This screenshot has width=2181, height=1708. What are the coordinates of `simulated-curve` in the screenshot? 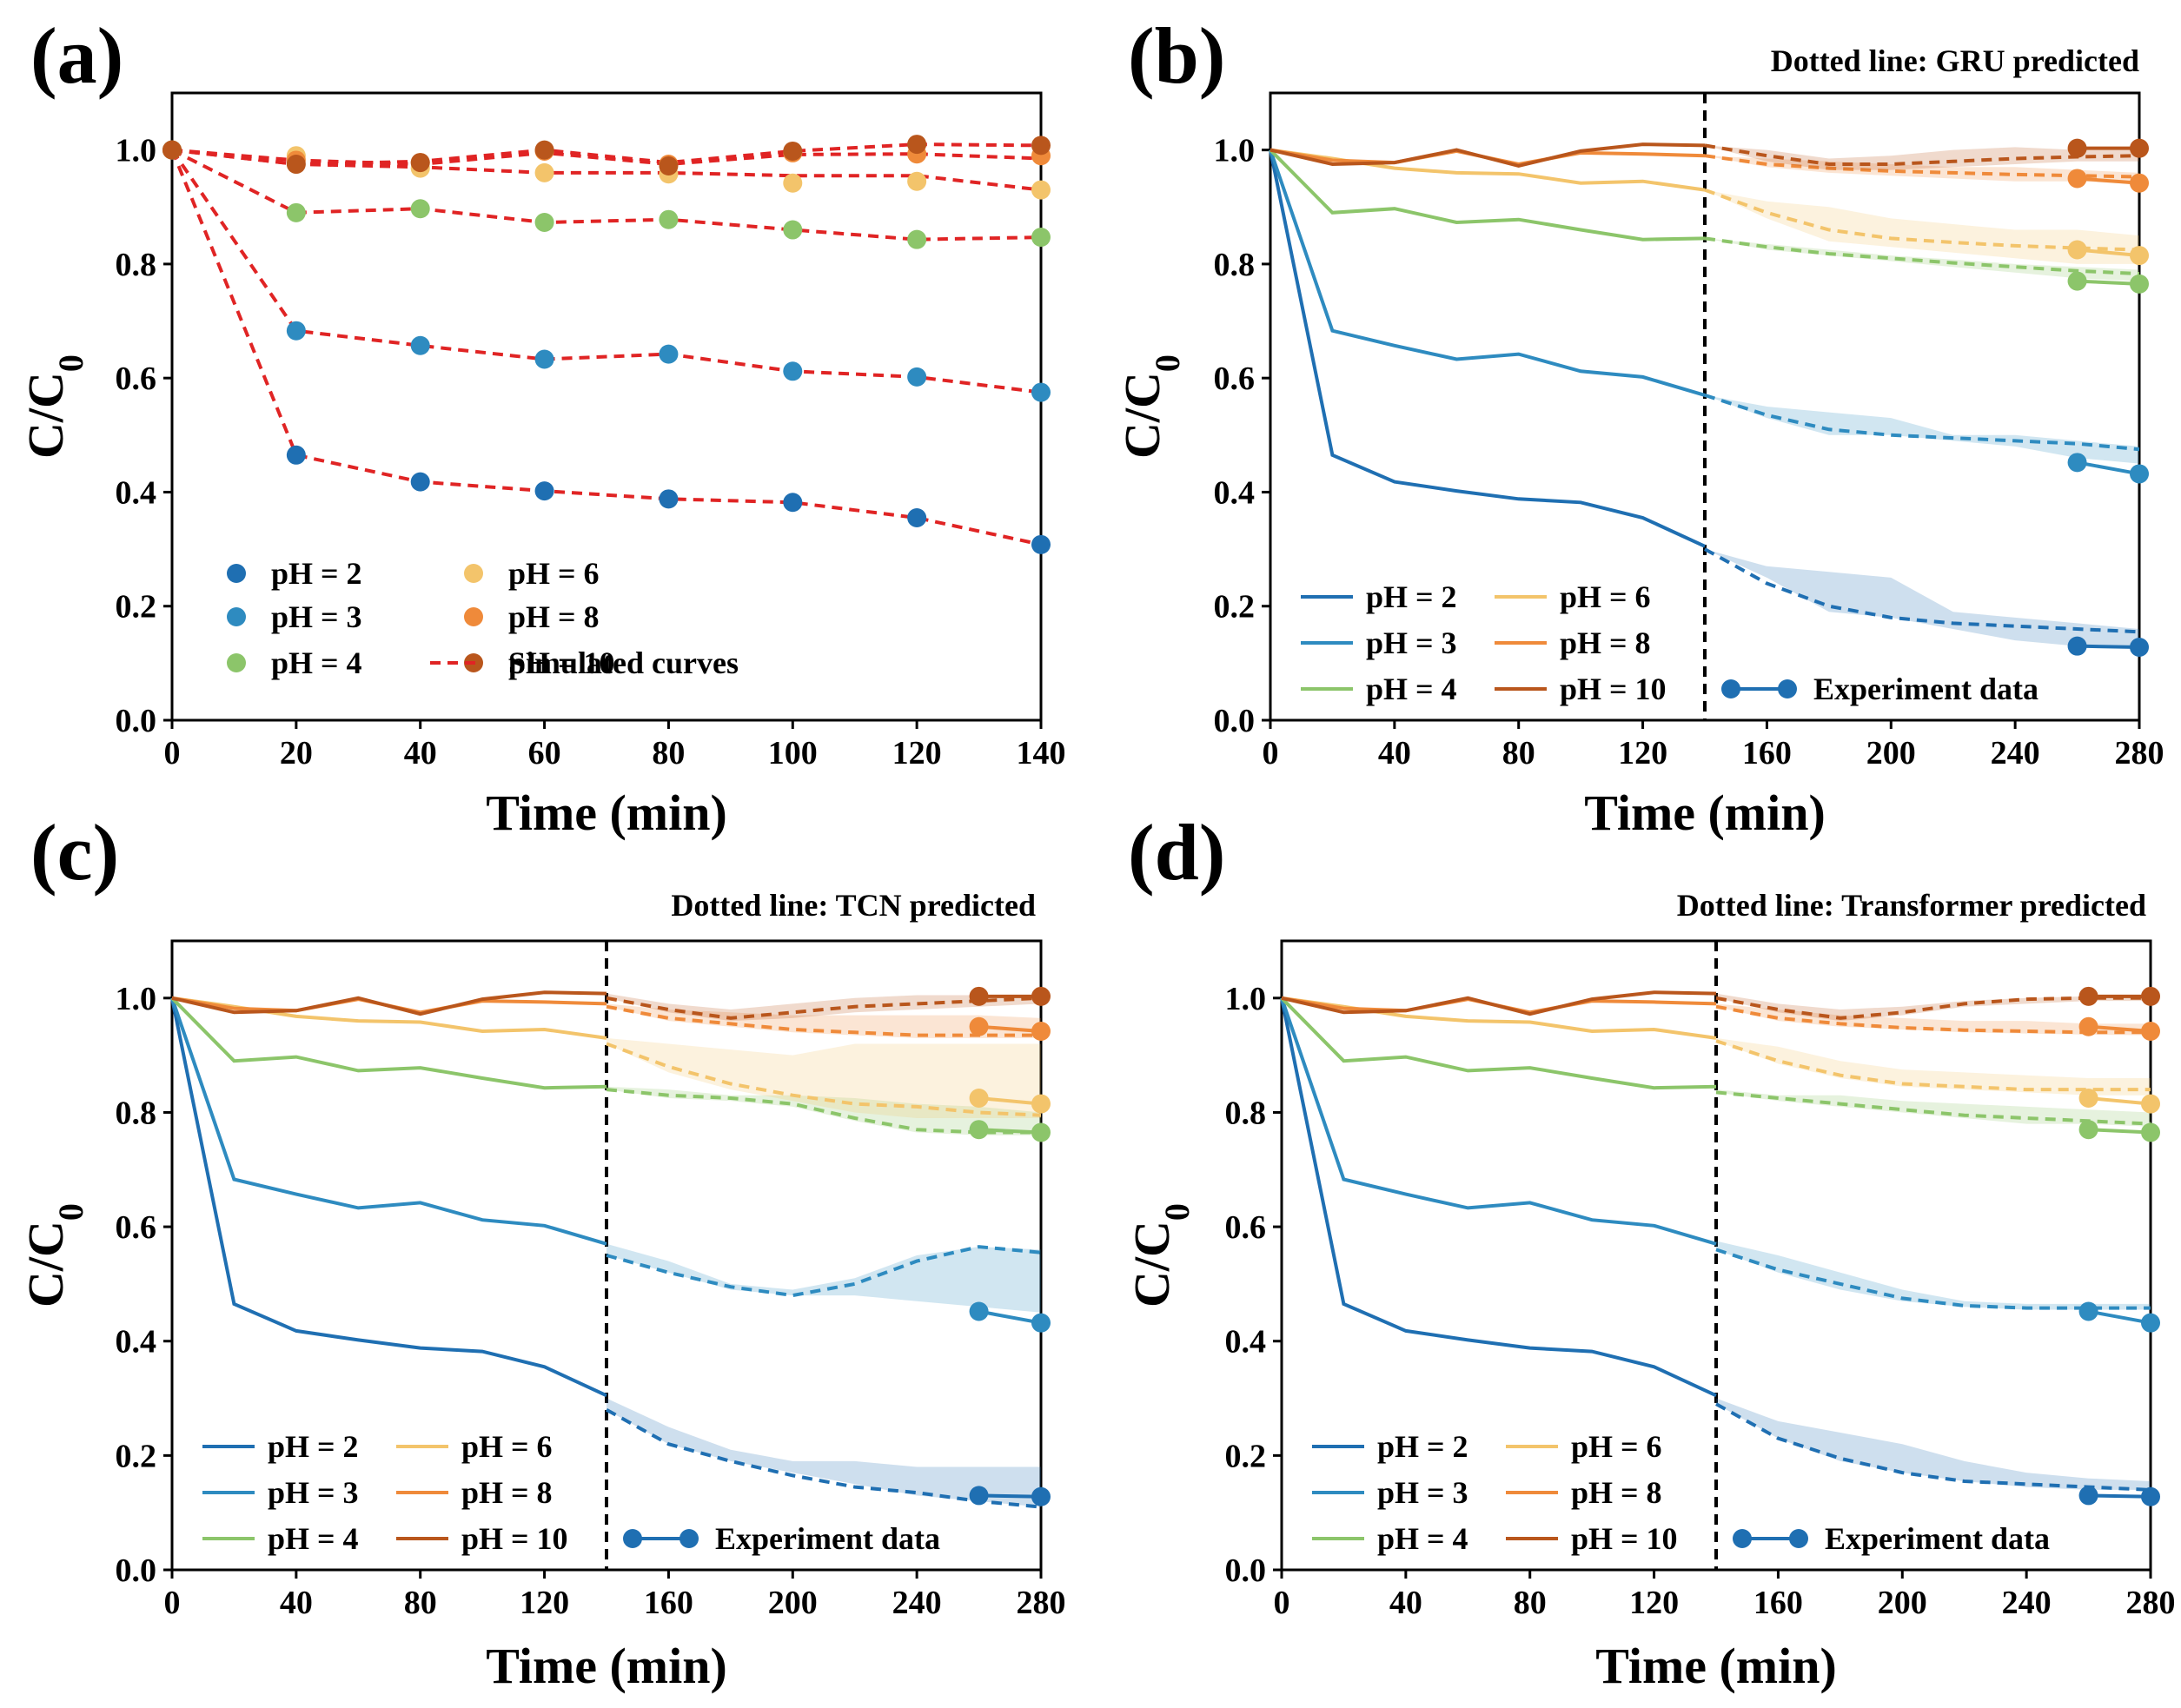 It's located at (606, 157).